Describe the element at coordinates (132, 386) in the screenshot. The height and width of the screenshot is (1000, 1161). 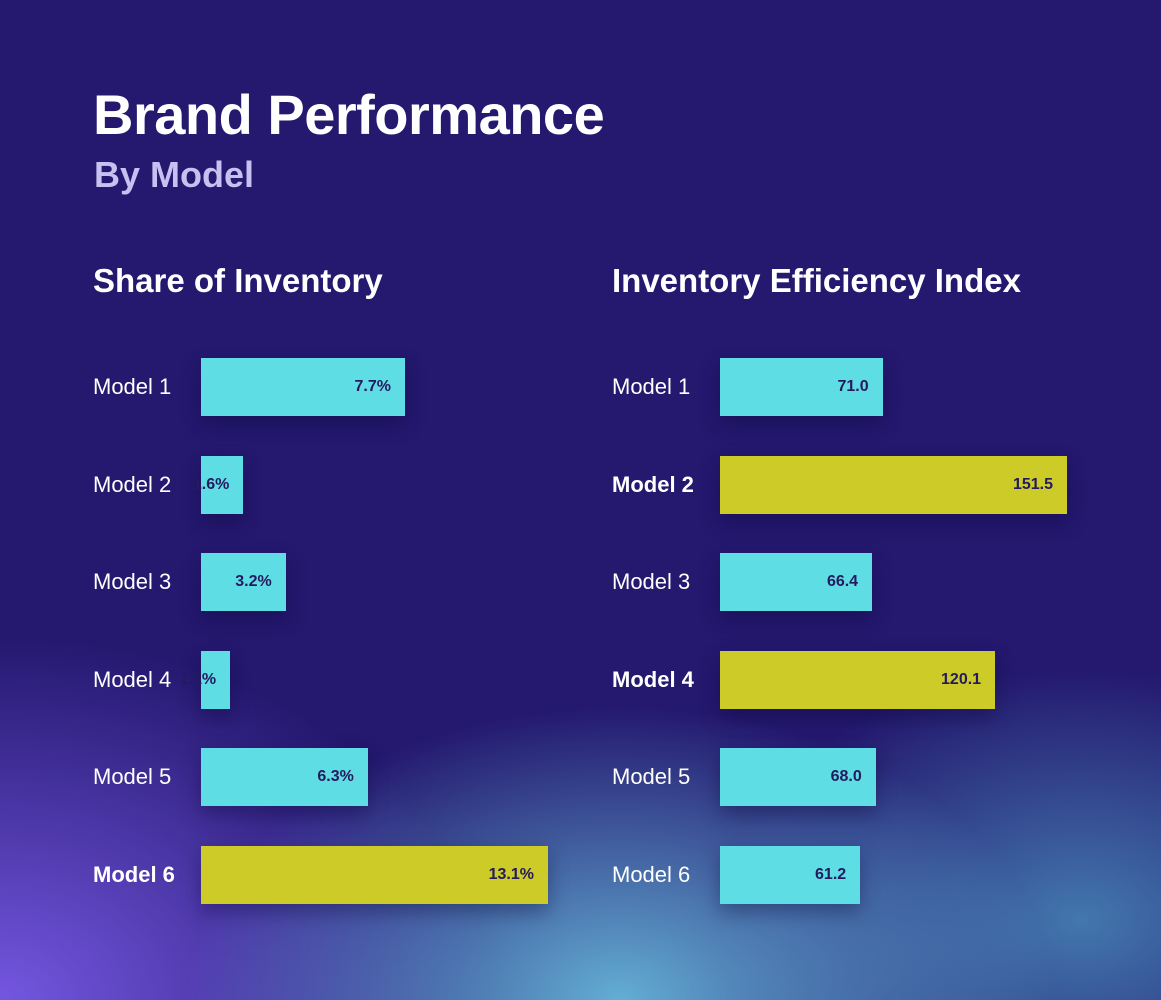
I see `share-category-label-1: Model 1` at that location.